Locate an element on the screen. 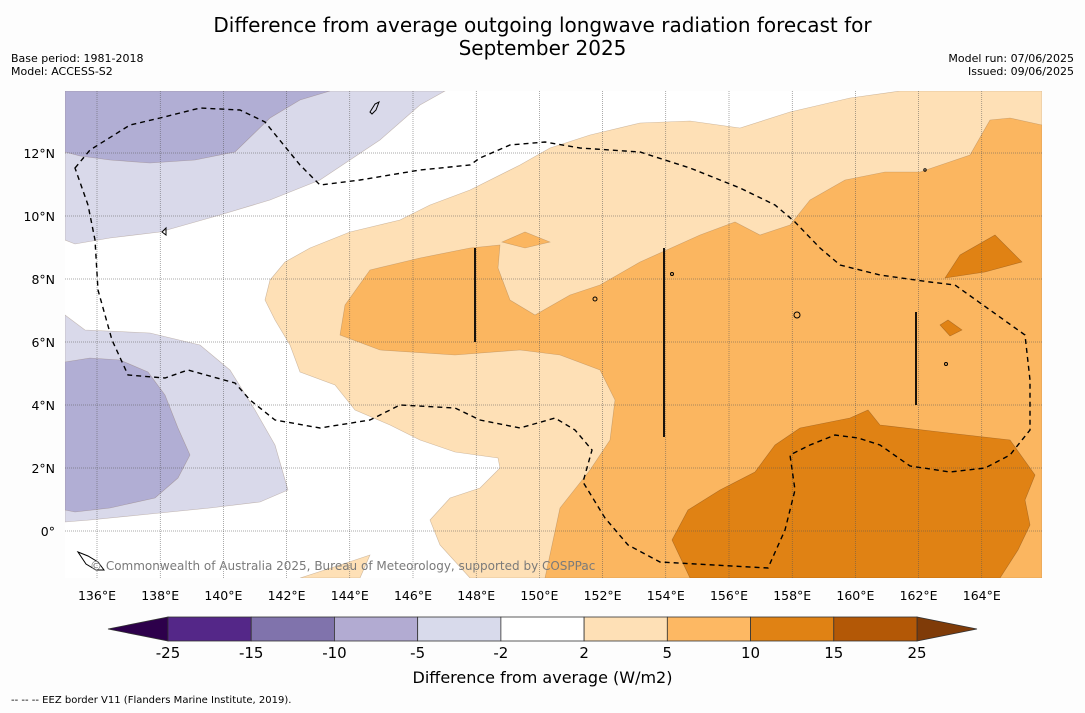 The width and height of the screenshot is (1085, 713). model-name: Model: ACCESS-S2 is located at coordinates (62, 71).